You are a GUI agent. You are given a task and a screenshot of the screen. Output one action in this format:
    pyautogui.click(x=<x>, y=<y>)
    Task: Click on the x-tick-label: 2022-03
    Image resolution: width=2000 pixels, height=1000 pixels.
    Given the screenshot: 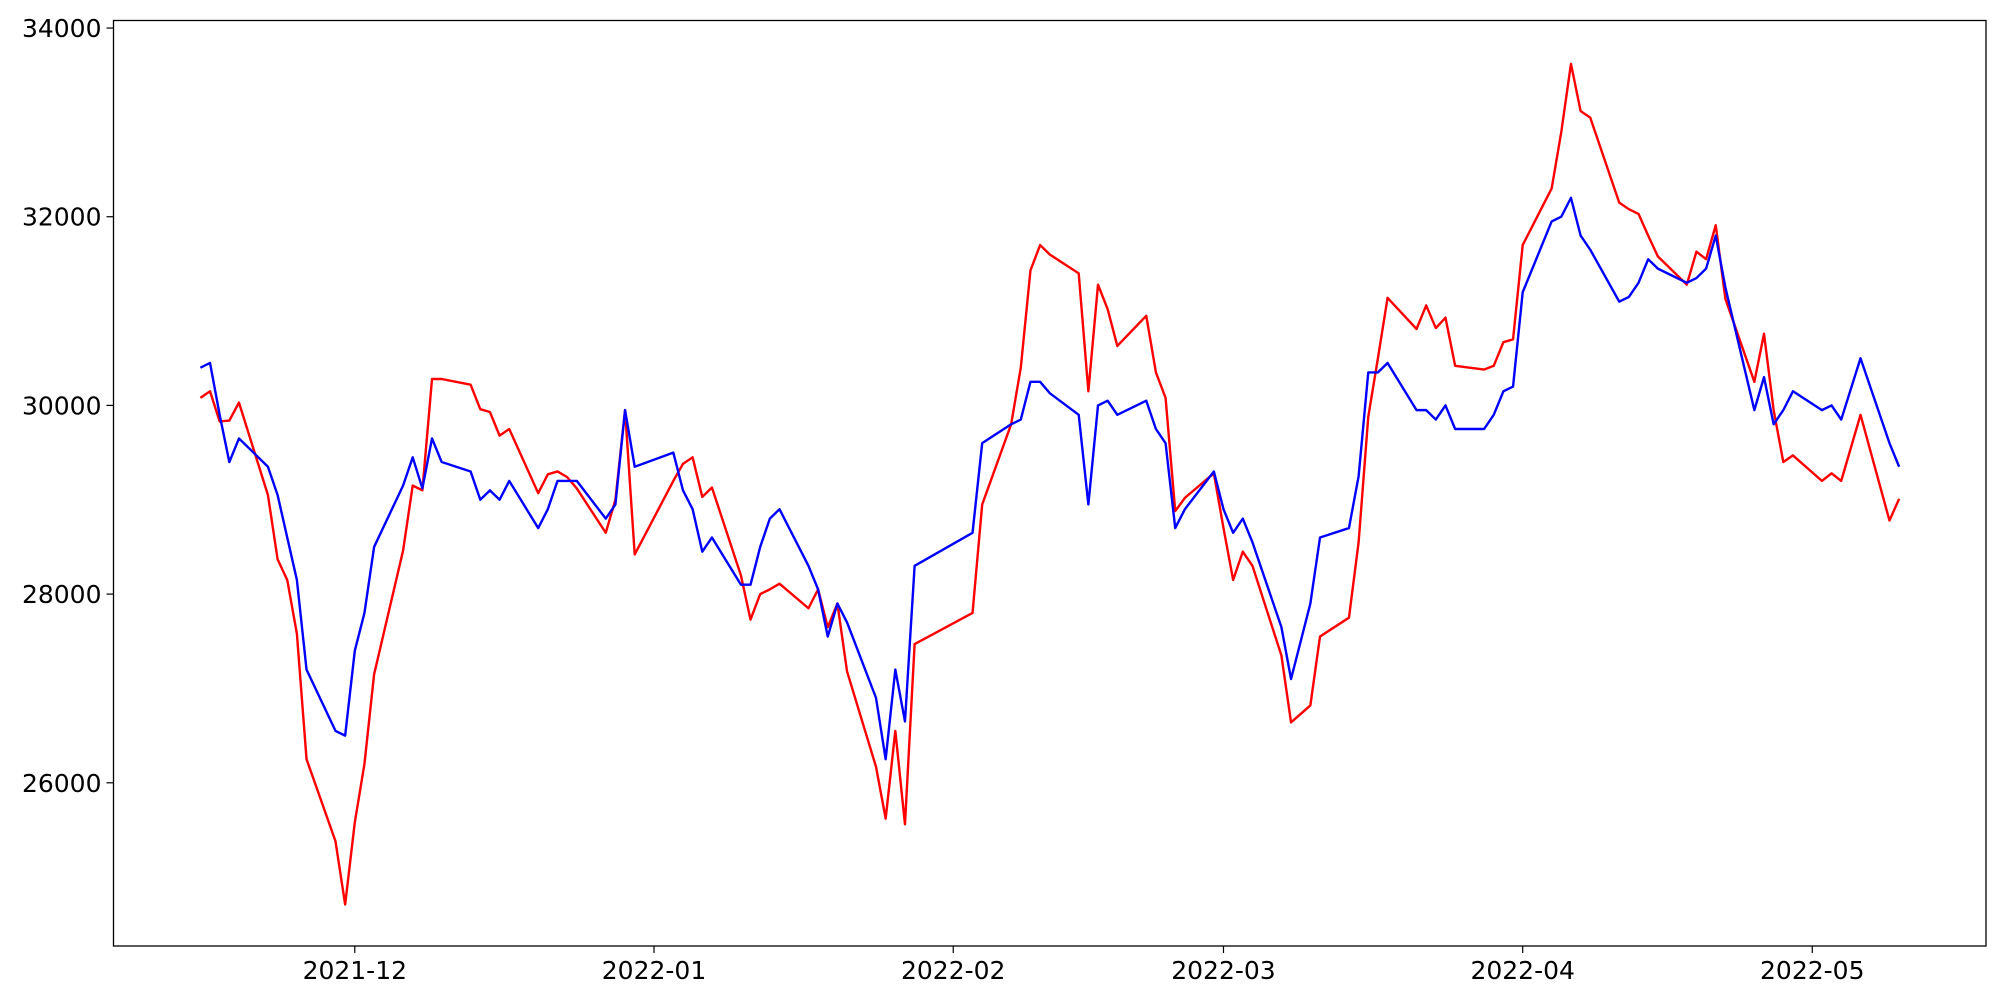 What is the action you would take?
    pyautogui.click(x=1223, y=970)
    